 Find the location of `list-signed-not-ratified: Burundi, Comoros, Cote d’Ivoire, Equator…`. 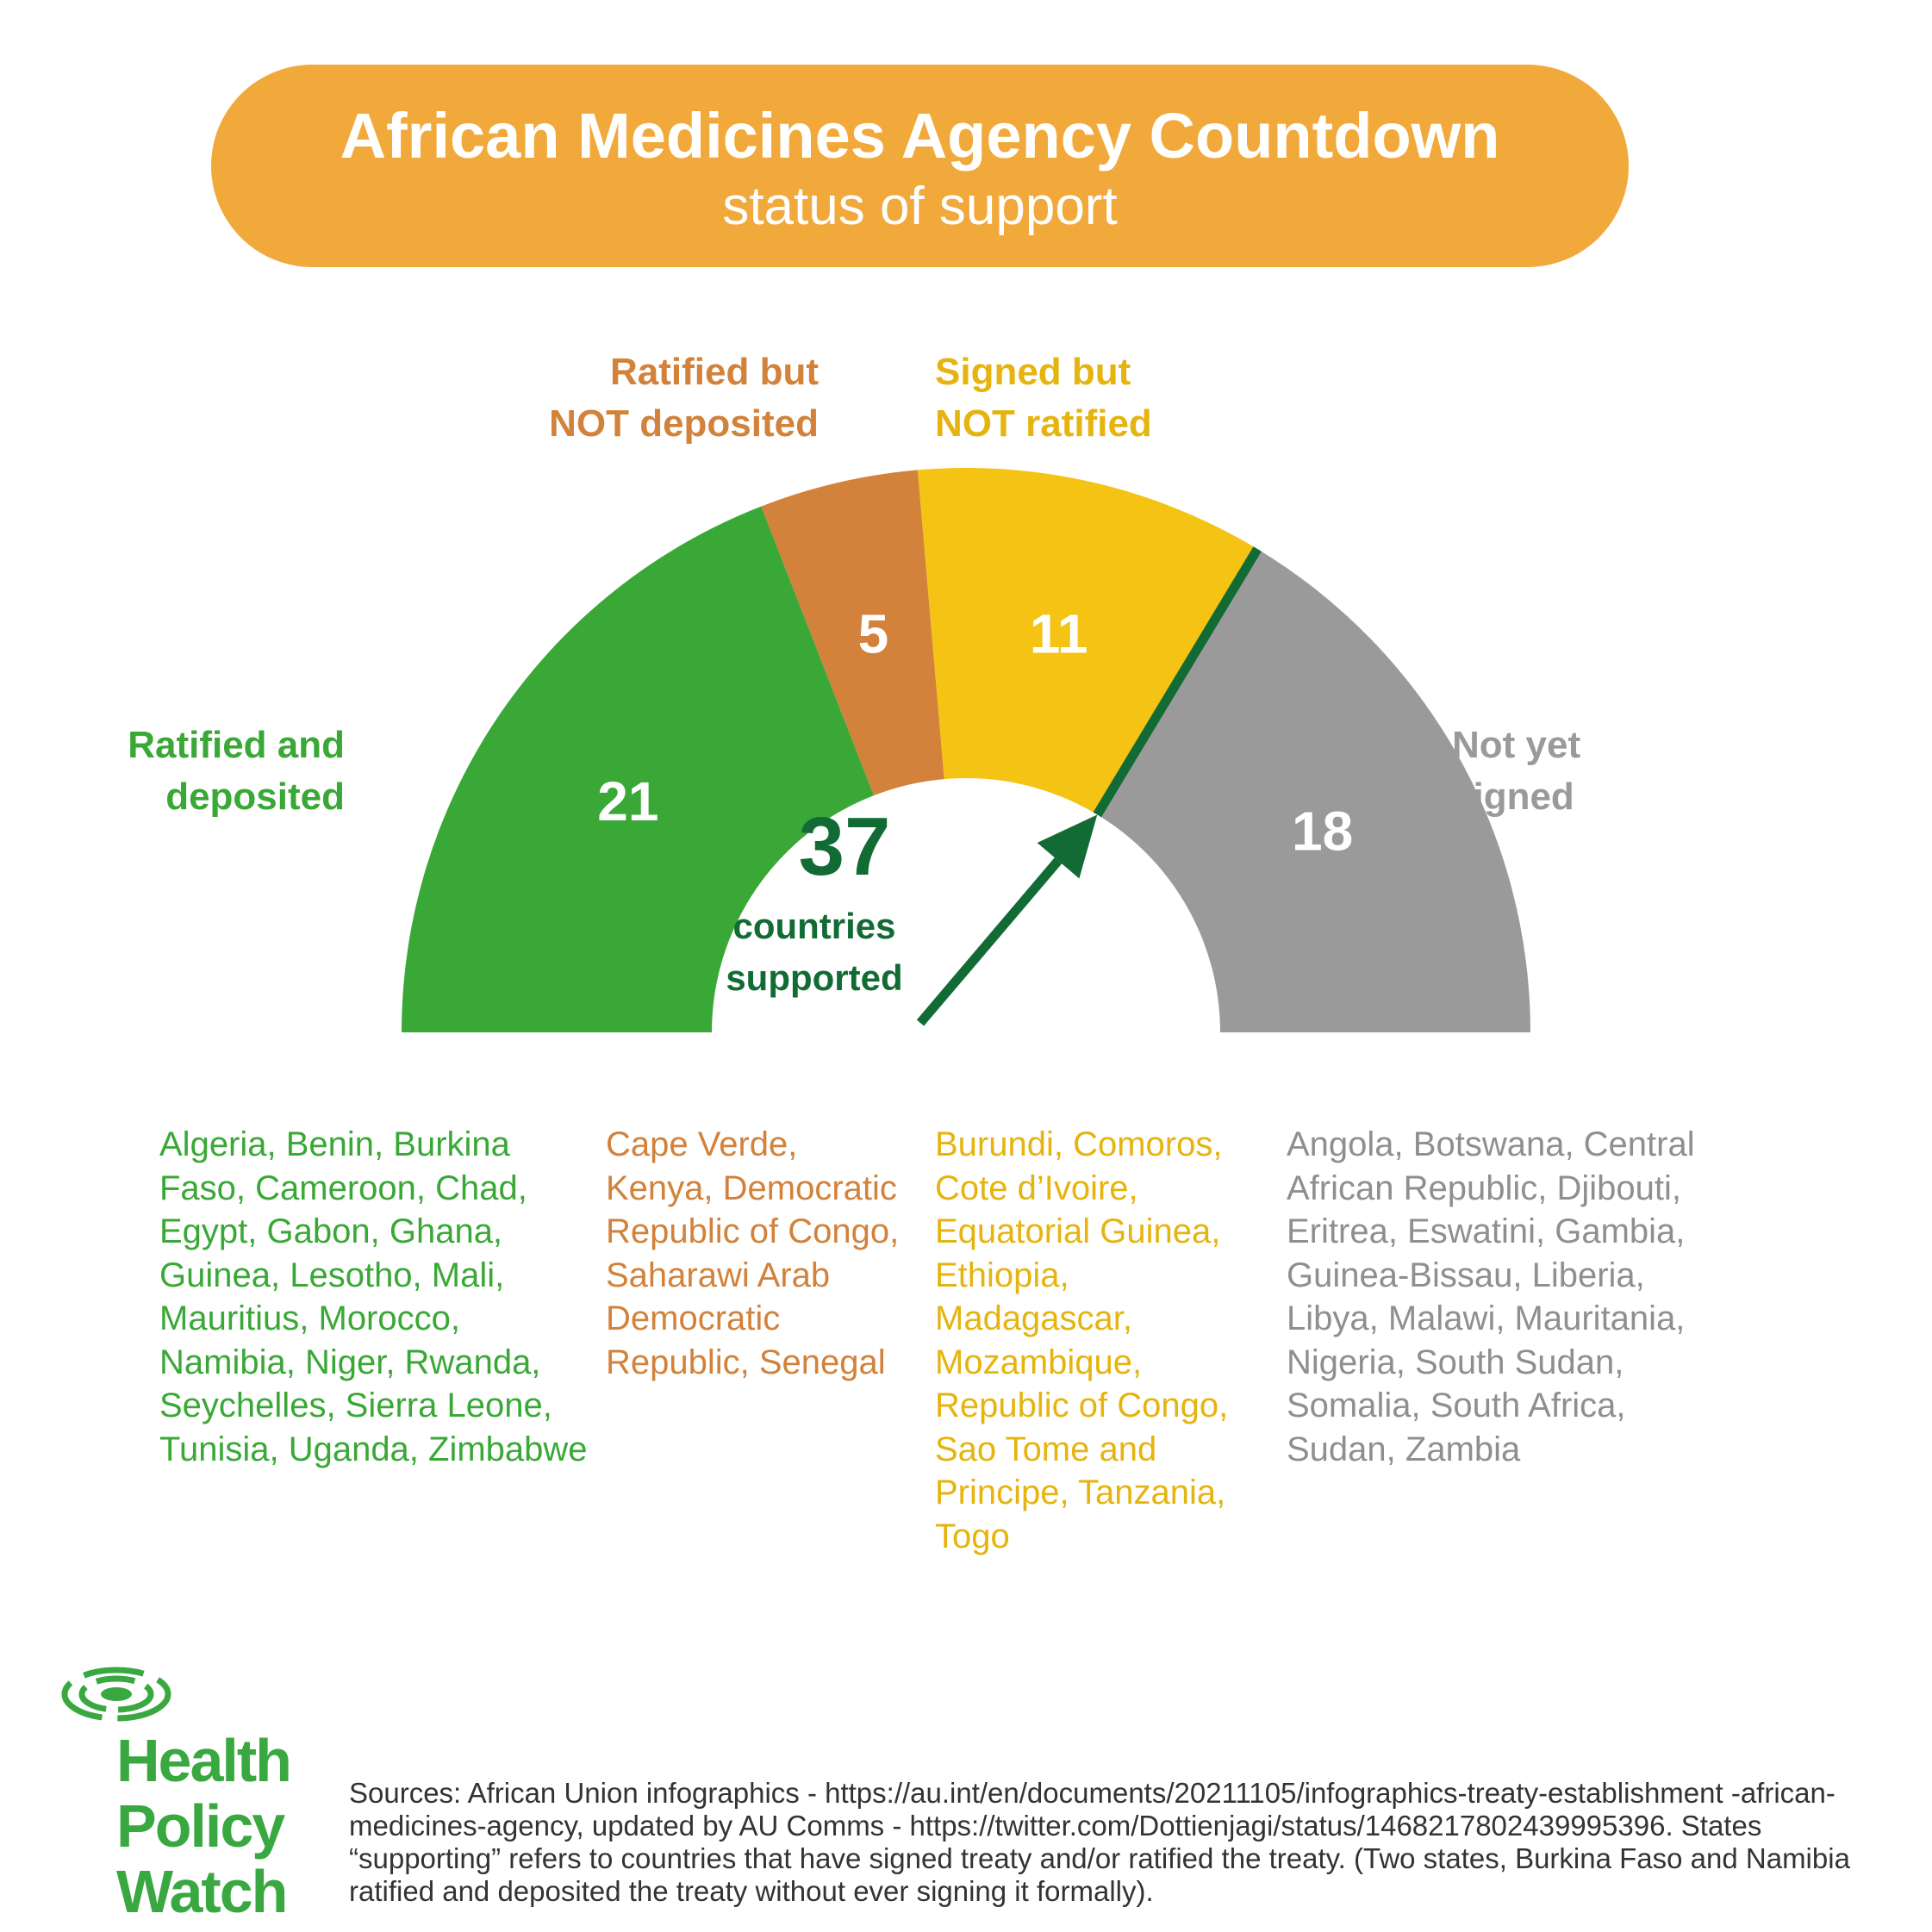

list-signed-not-ratified: Burundi, Comoros, Cote d’Ivoire, Equator… is located at coordinates (1082, 1340).